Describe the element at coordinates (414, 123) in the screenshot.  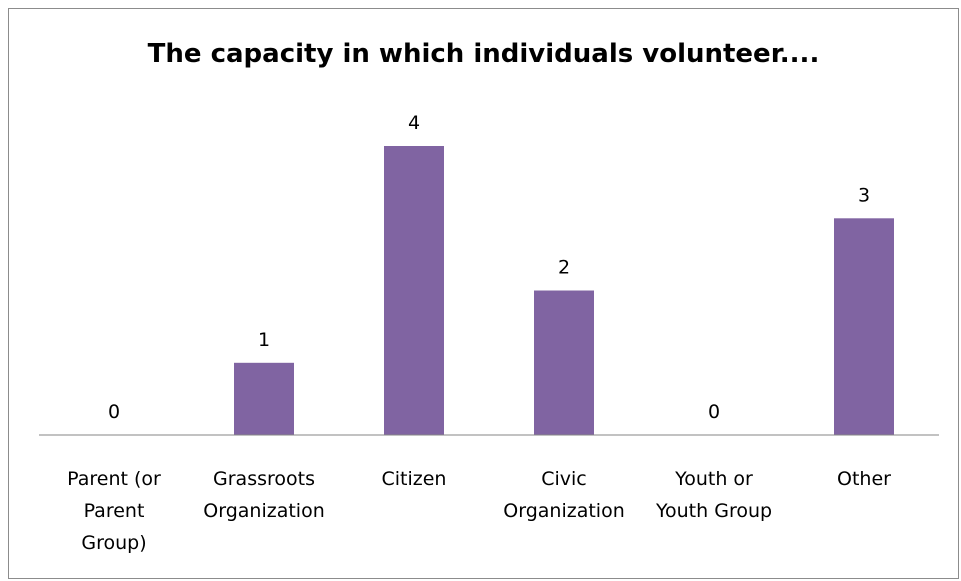
I see `data-label-2: 4` at that location.